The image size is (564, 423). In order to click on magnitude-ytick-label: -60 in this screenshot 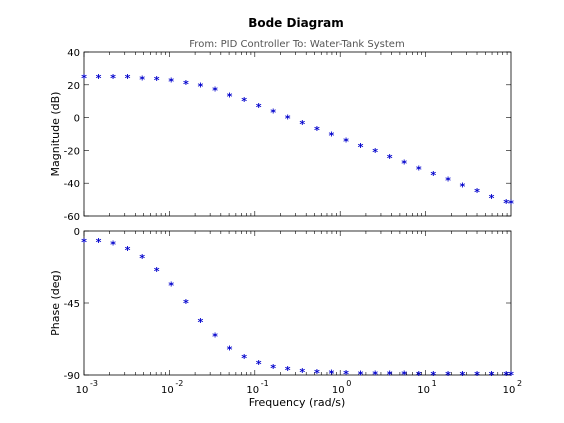, I will do `click(72, 217)`.